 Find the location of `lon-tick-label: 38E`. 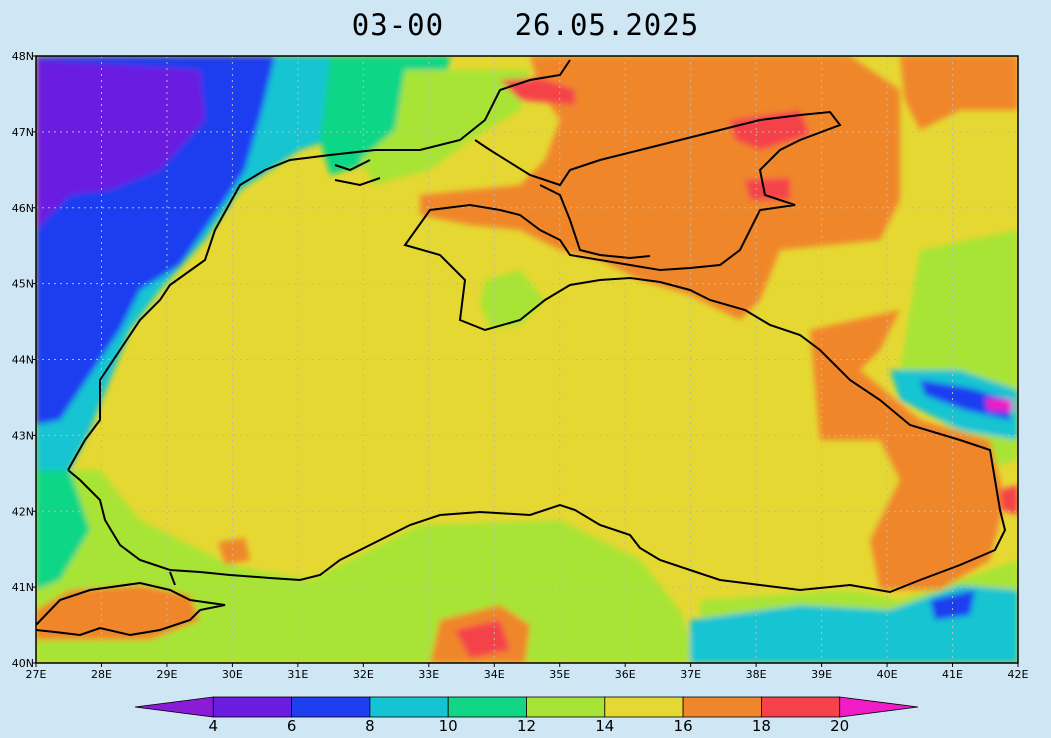

lon-tick-label: 38E is located at coordinates (756, 674).